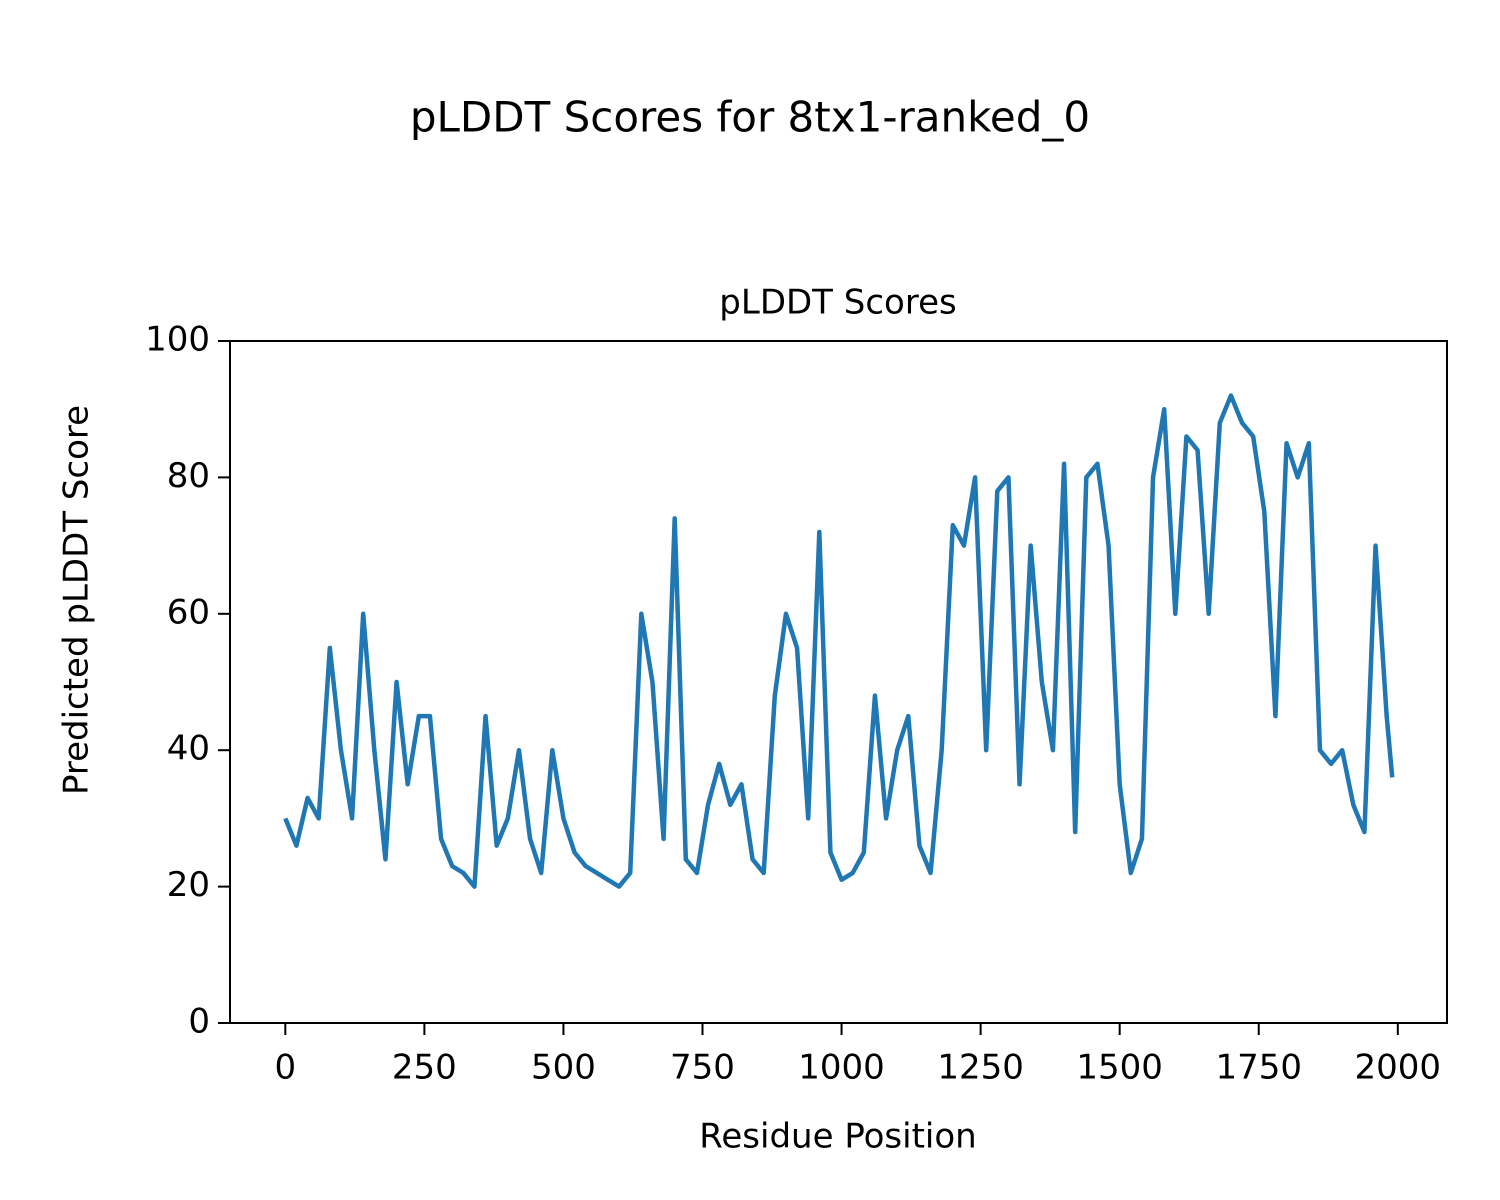 This screenshot has width=1500, height=1200. What do you see at coordinates (77, 600) in the screenshot?
I see `y-axis-label: Predicted pLDDT Score` at bounding box center [77, 600].